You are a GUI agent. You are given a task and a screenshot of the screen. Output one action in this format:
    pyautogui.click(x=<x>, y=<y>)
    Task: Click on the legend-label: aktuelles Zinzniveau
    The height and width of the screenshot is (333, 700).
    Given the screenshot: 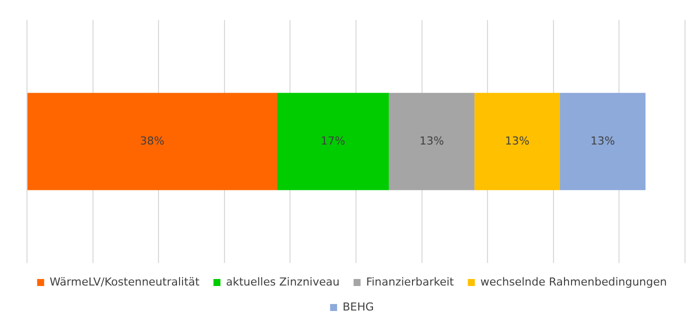 What is the action you would take?
    pyautogui.click(x=283, y=281)
    